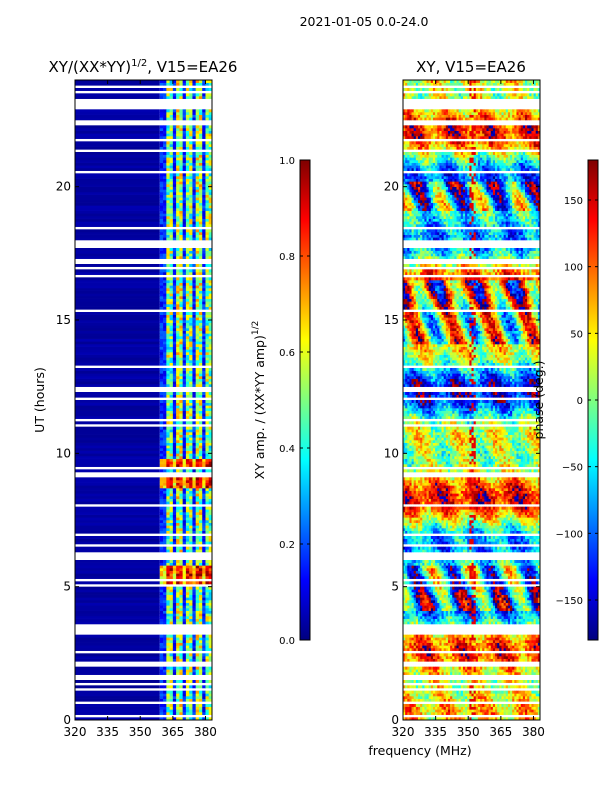 This screenshot has width=600, height=804. Describe the element at coordinates (107, 732) in the screenshot. I see `x-tick-label: 335` at that location.